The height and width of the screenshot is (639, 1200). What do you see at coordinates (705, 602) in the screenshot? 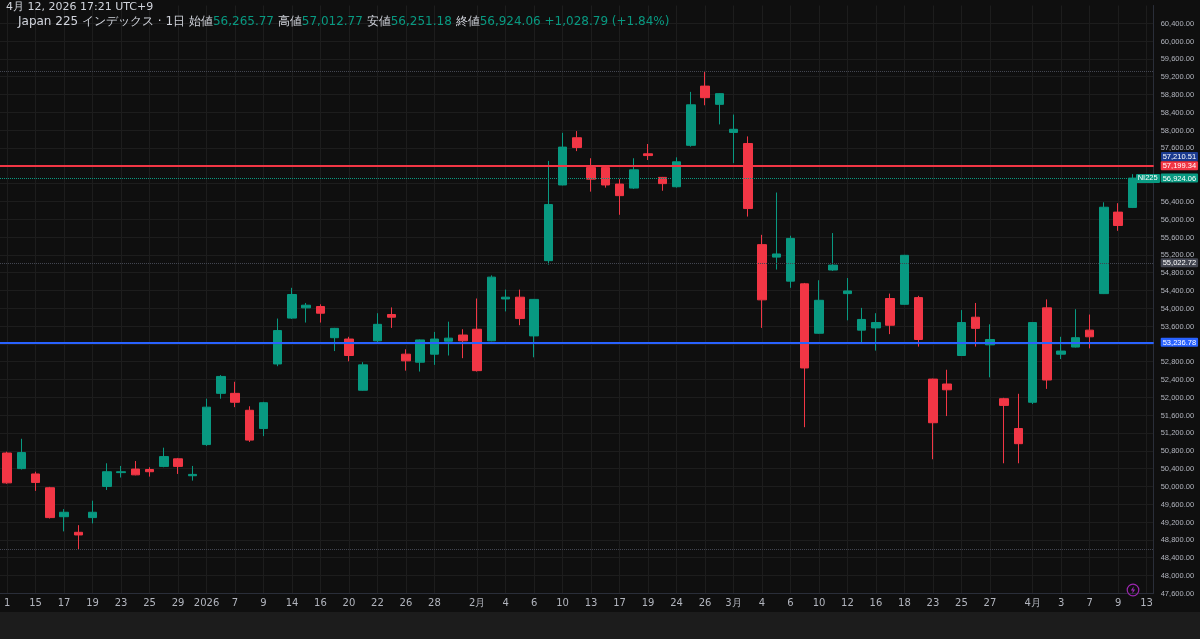
I see `x-tick-label: 26` at bounding box center [705, 602].